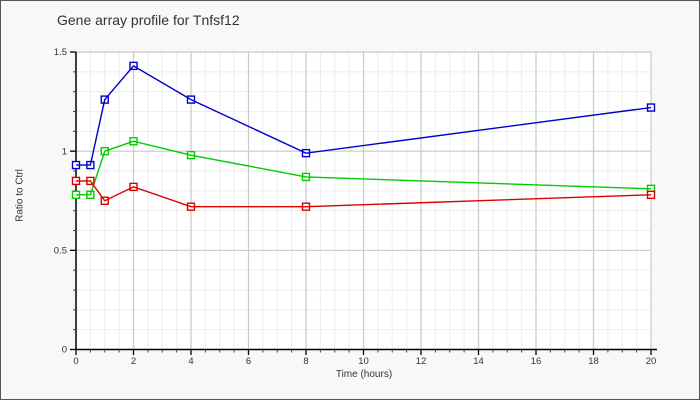 This screenshot has height=400, width=700. Describe the element at coordinates (190, 361) in the screenshot. I see `svg-text: 4` at that location.